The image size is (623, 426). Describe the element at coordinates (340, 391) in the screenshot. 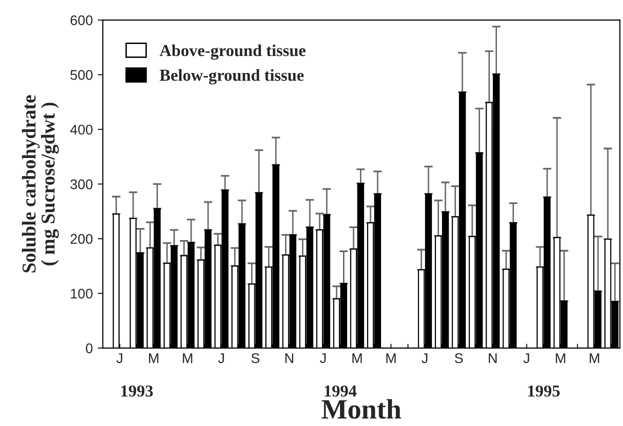

I see `text: 1994` at that location.